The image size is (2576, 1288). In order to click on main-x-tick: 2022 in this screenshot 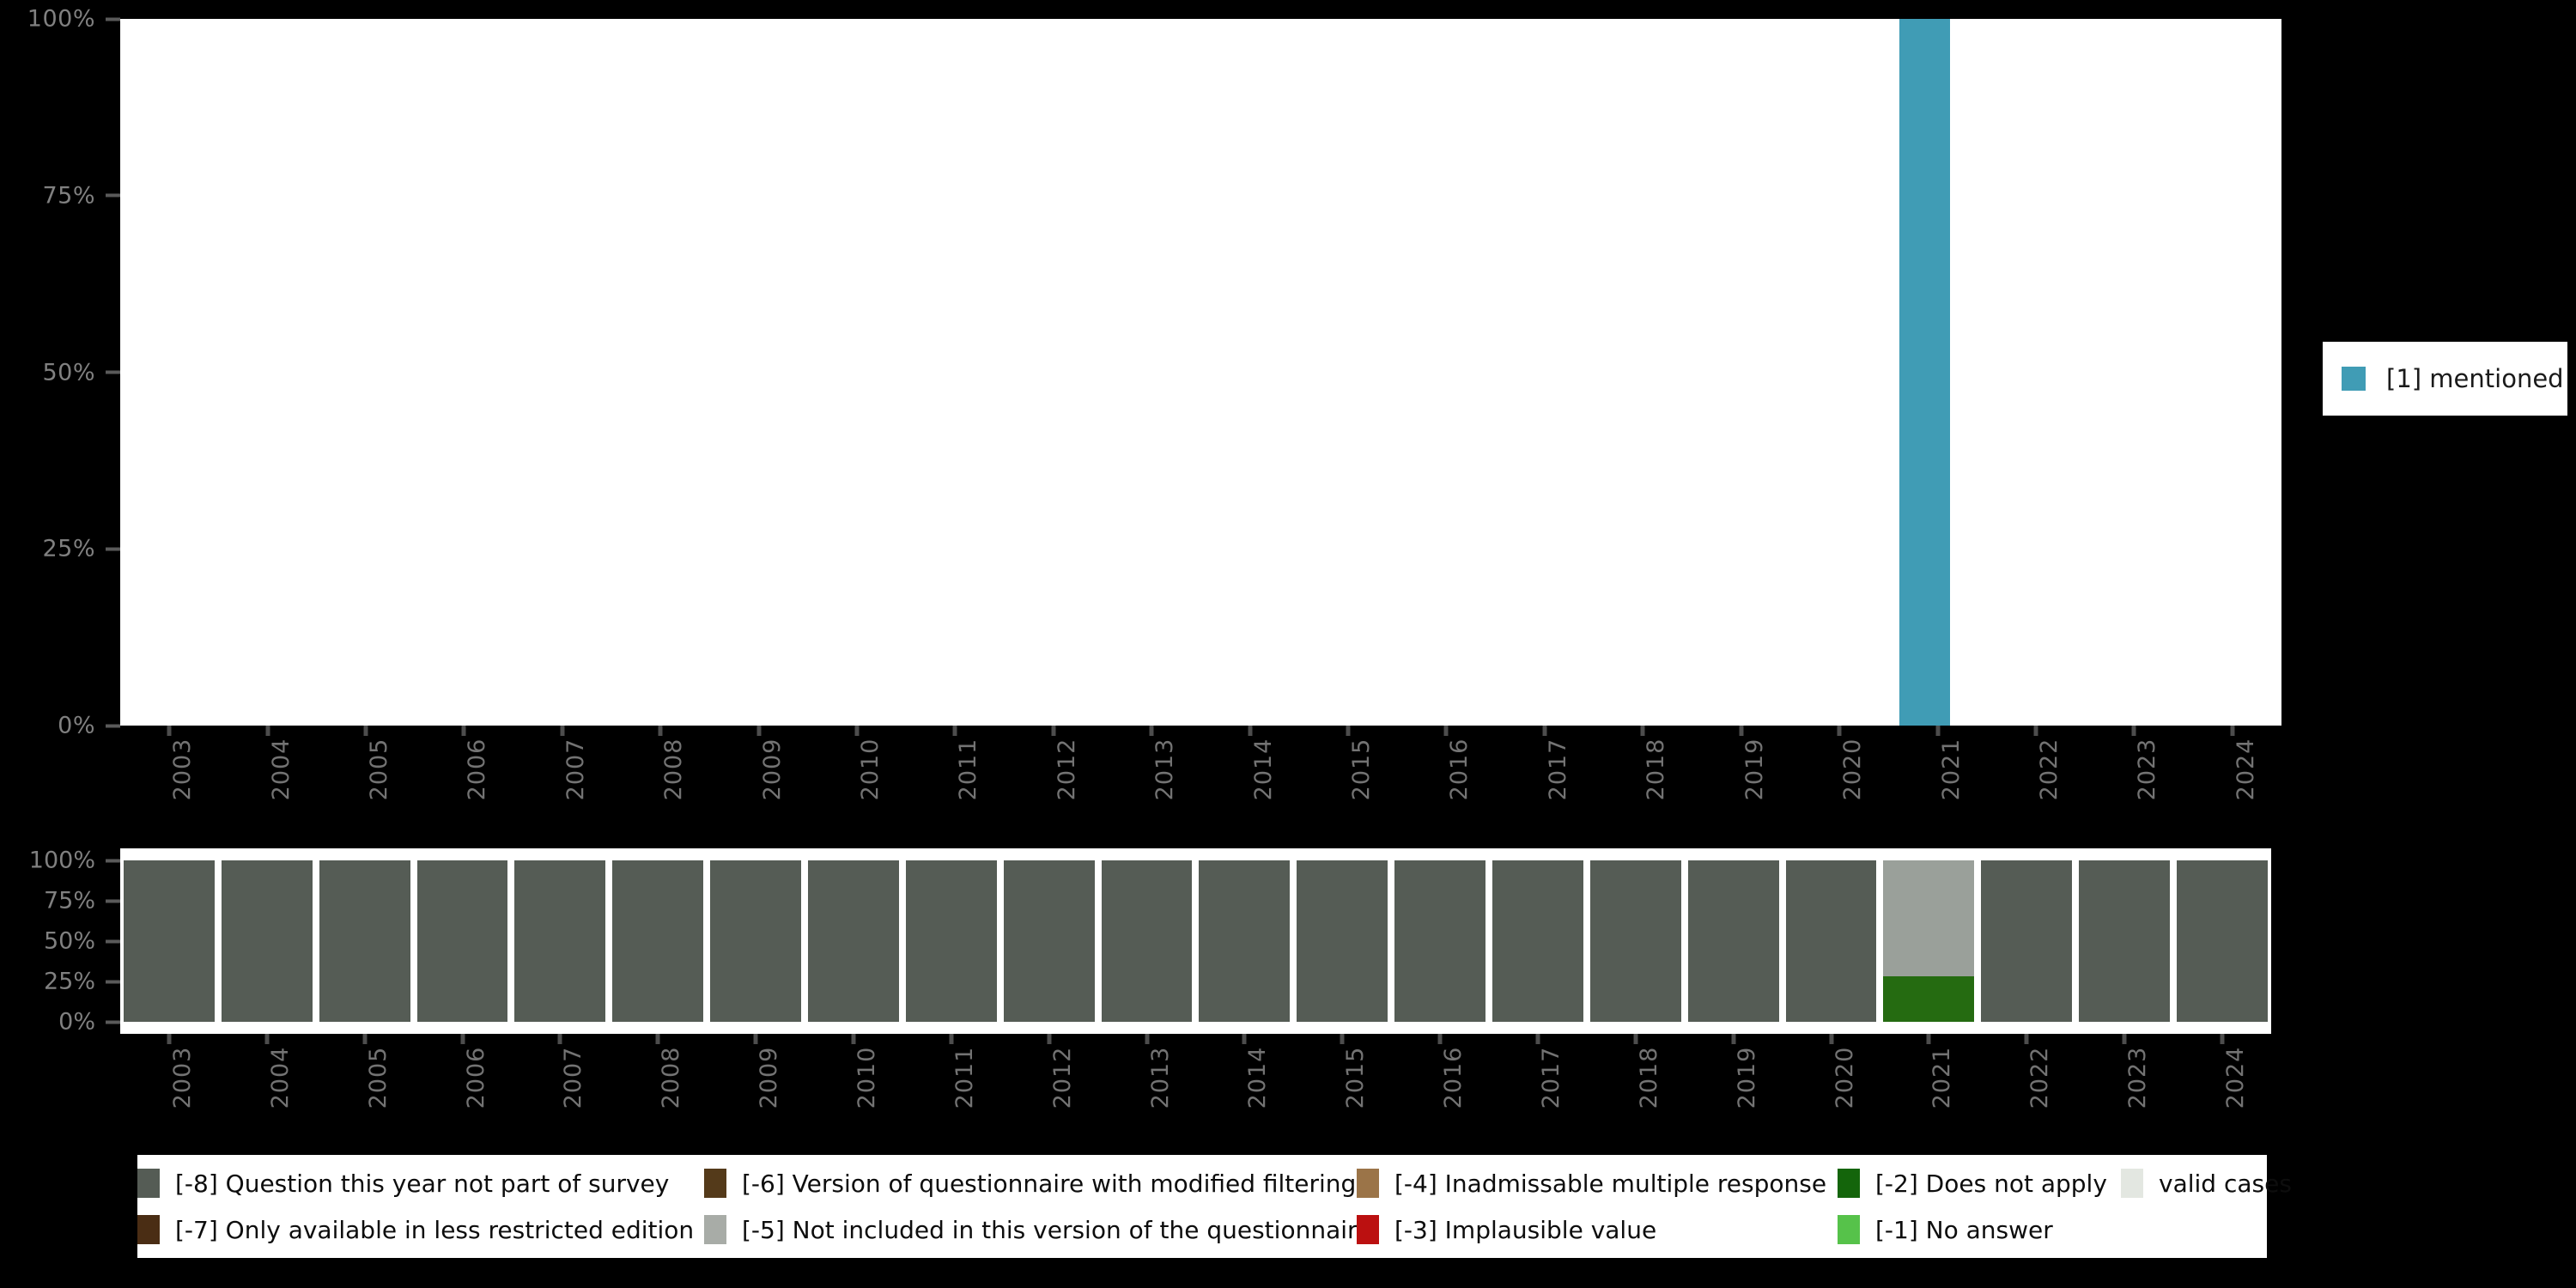, I will do `click(2036, 790)`.